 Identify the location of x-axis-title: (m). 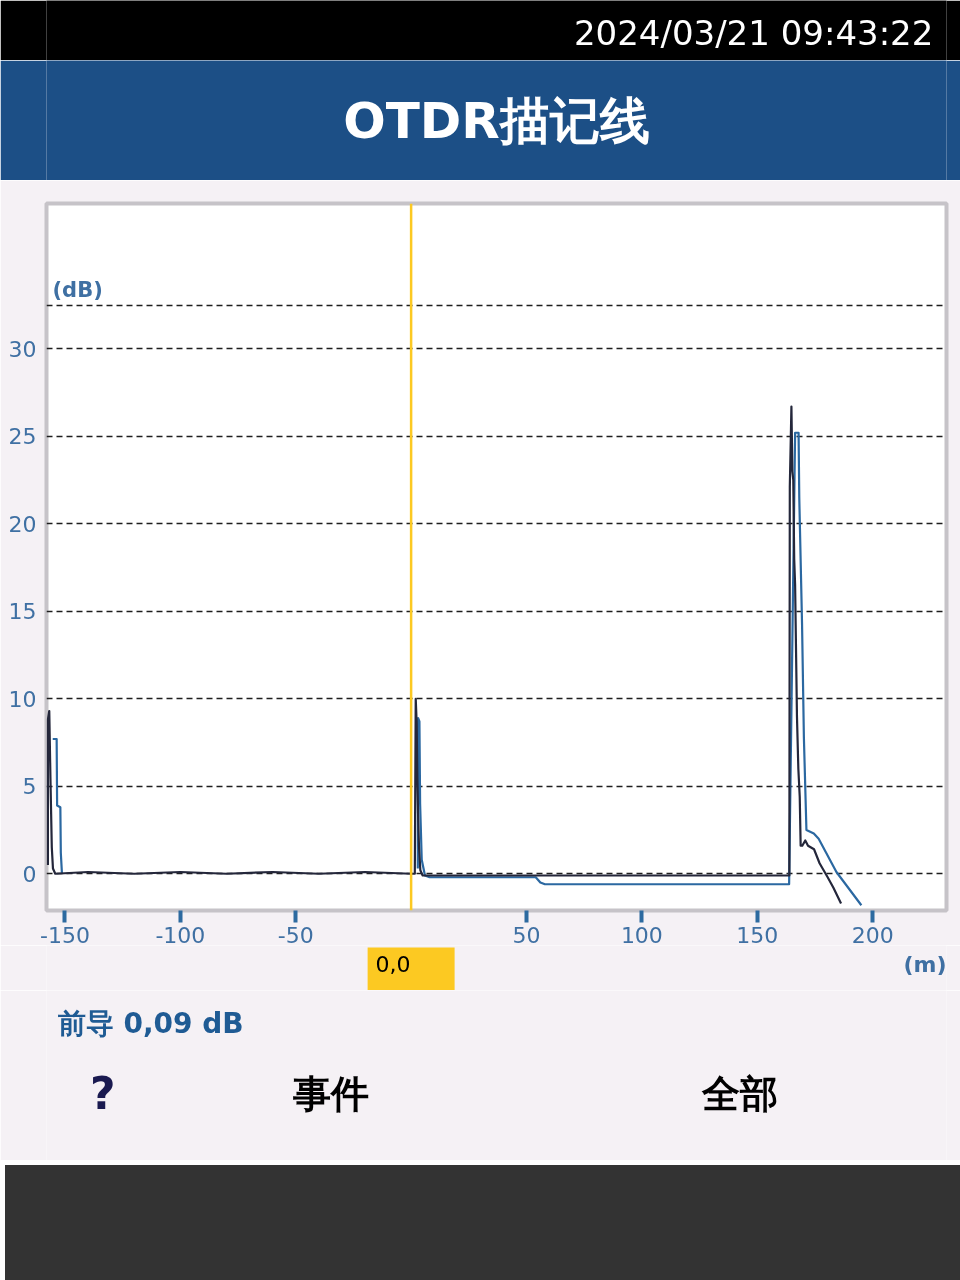
(925, 964).